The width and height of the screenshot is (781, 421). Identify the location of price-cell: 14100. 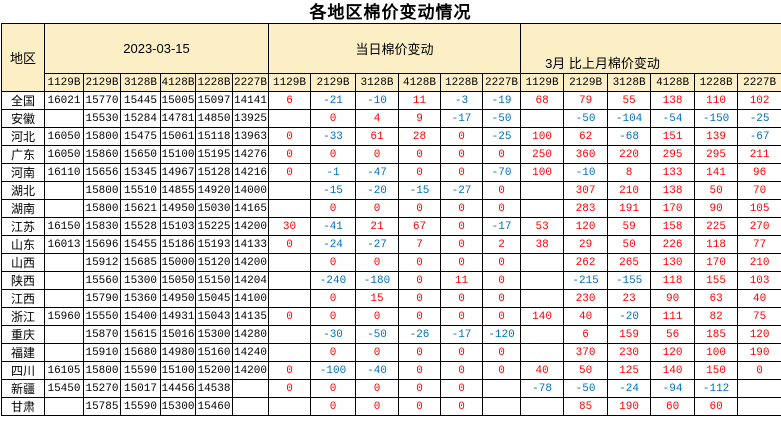
(250, 298).